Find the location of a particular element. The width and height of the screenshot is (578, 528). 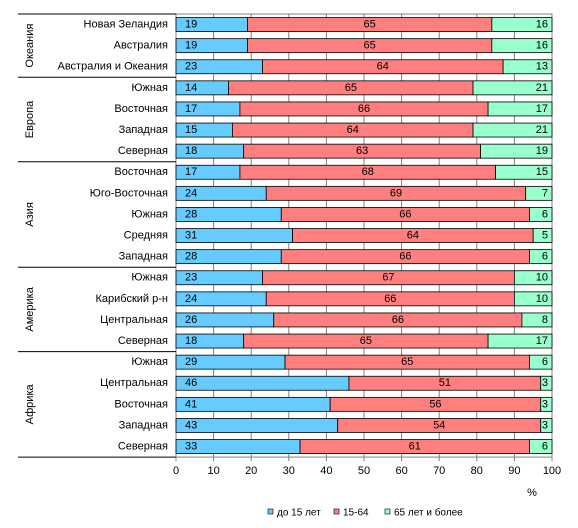

data-label: 8 is located at coordinates (545, 320).